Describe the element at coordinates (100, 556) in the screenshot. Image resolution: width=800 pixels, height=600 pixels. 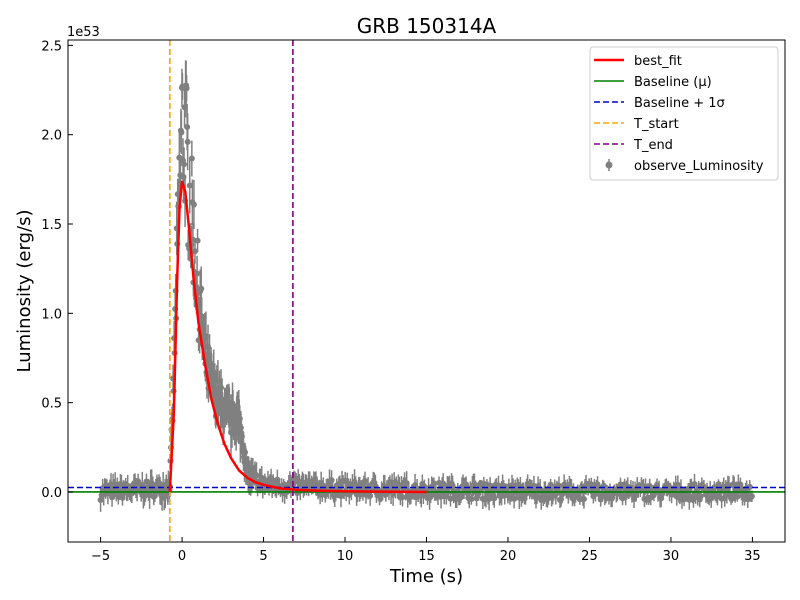
I see `x-tick-label: −5` at that location.